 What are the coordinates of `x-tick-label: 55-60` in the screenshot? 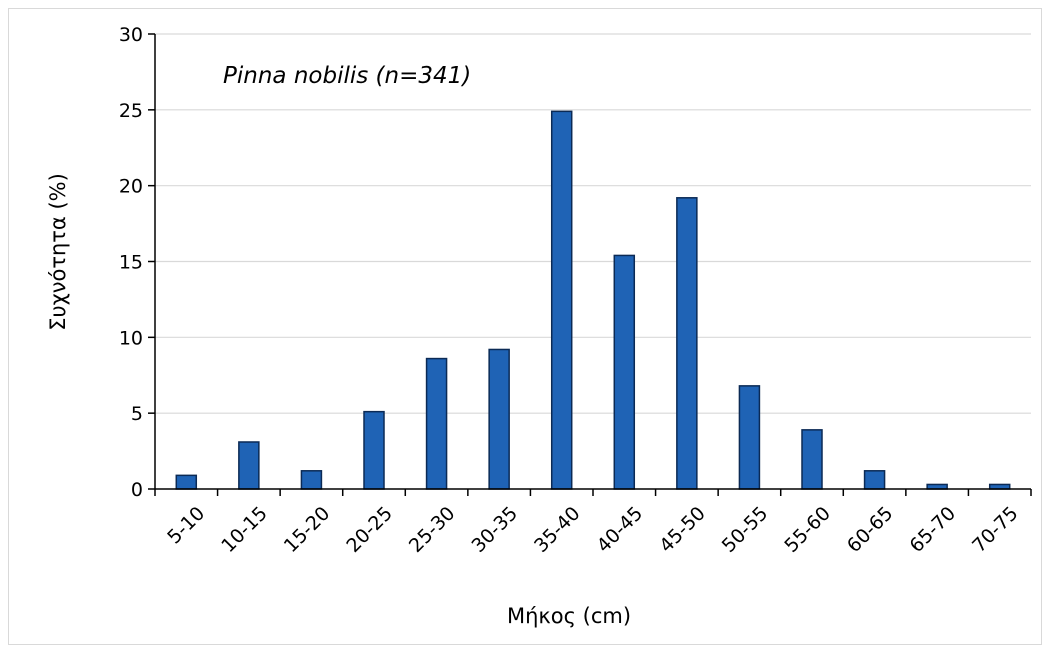 It's located at (807, 529).